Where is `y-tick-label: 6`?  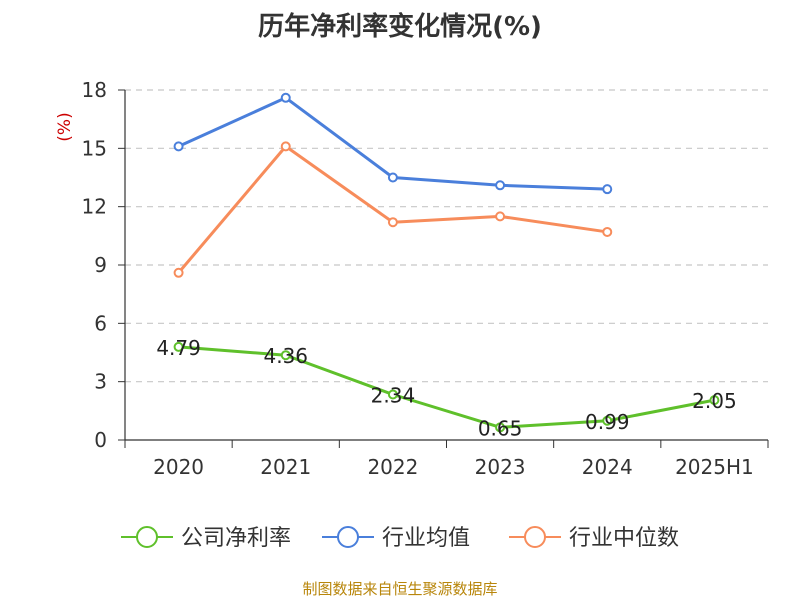 y-tick-label: 6 is located at coordinates (100, 323).